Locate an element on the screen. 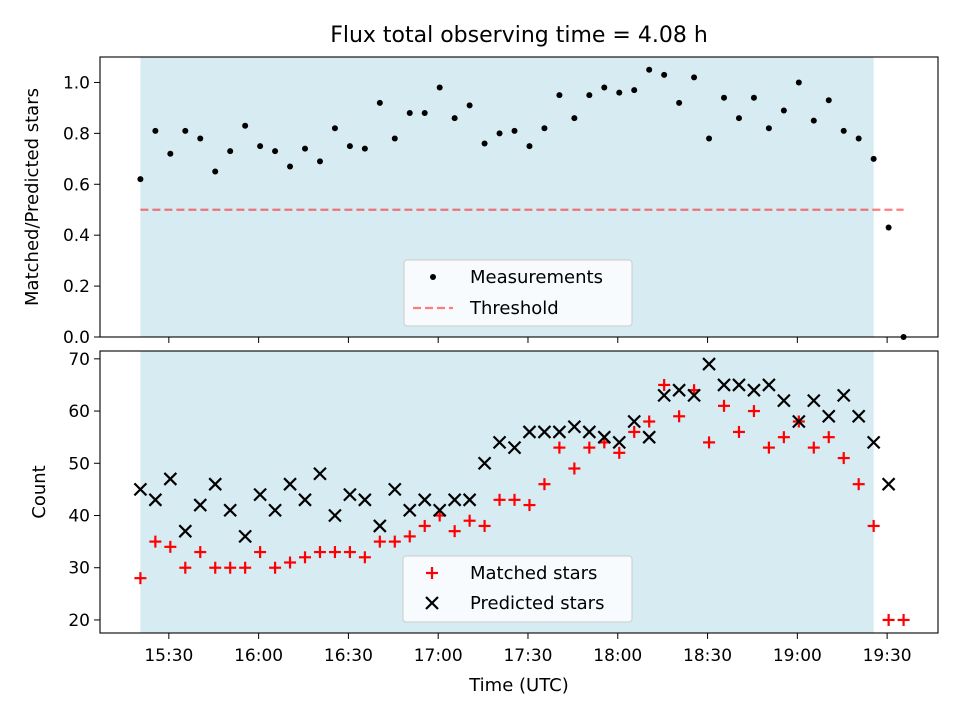 The width and height of the screenshot is (960, 720). chart-title: Flux total observing time = 4.08 h is located at coordinates (519, 35).